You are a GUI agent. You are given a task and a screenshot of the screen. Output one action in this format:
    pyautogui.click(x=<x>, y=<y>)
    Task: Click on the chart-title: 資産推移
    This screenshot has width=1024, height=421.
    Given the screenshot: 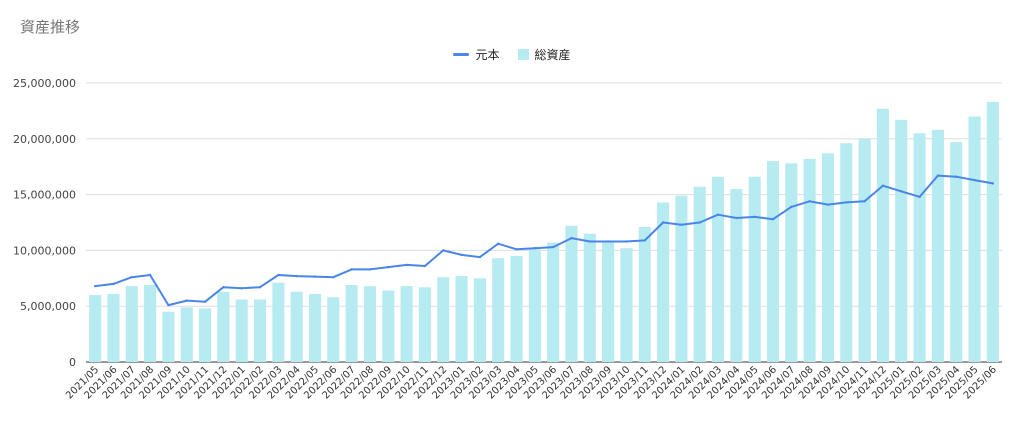 What is the action you would take?
    pyautogui.click(x=50, y=27)
    